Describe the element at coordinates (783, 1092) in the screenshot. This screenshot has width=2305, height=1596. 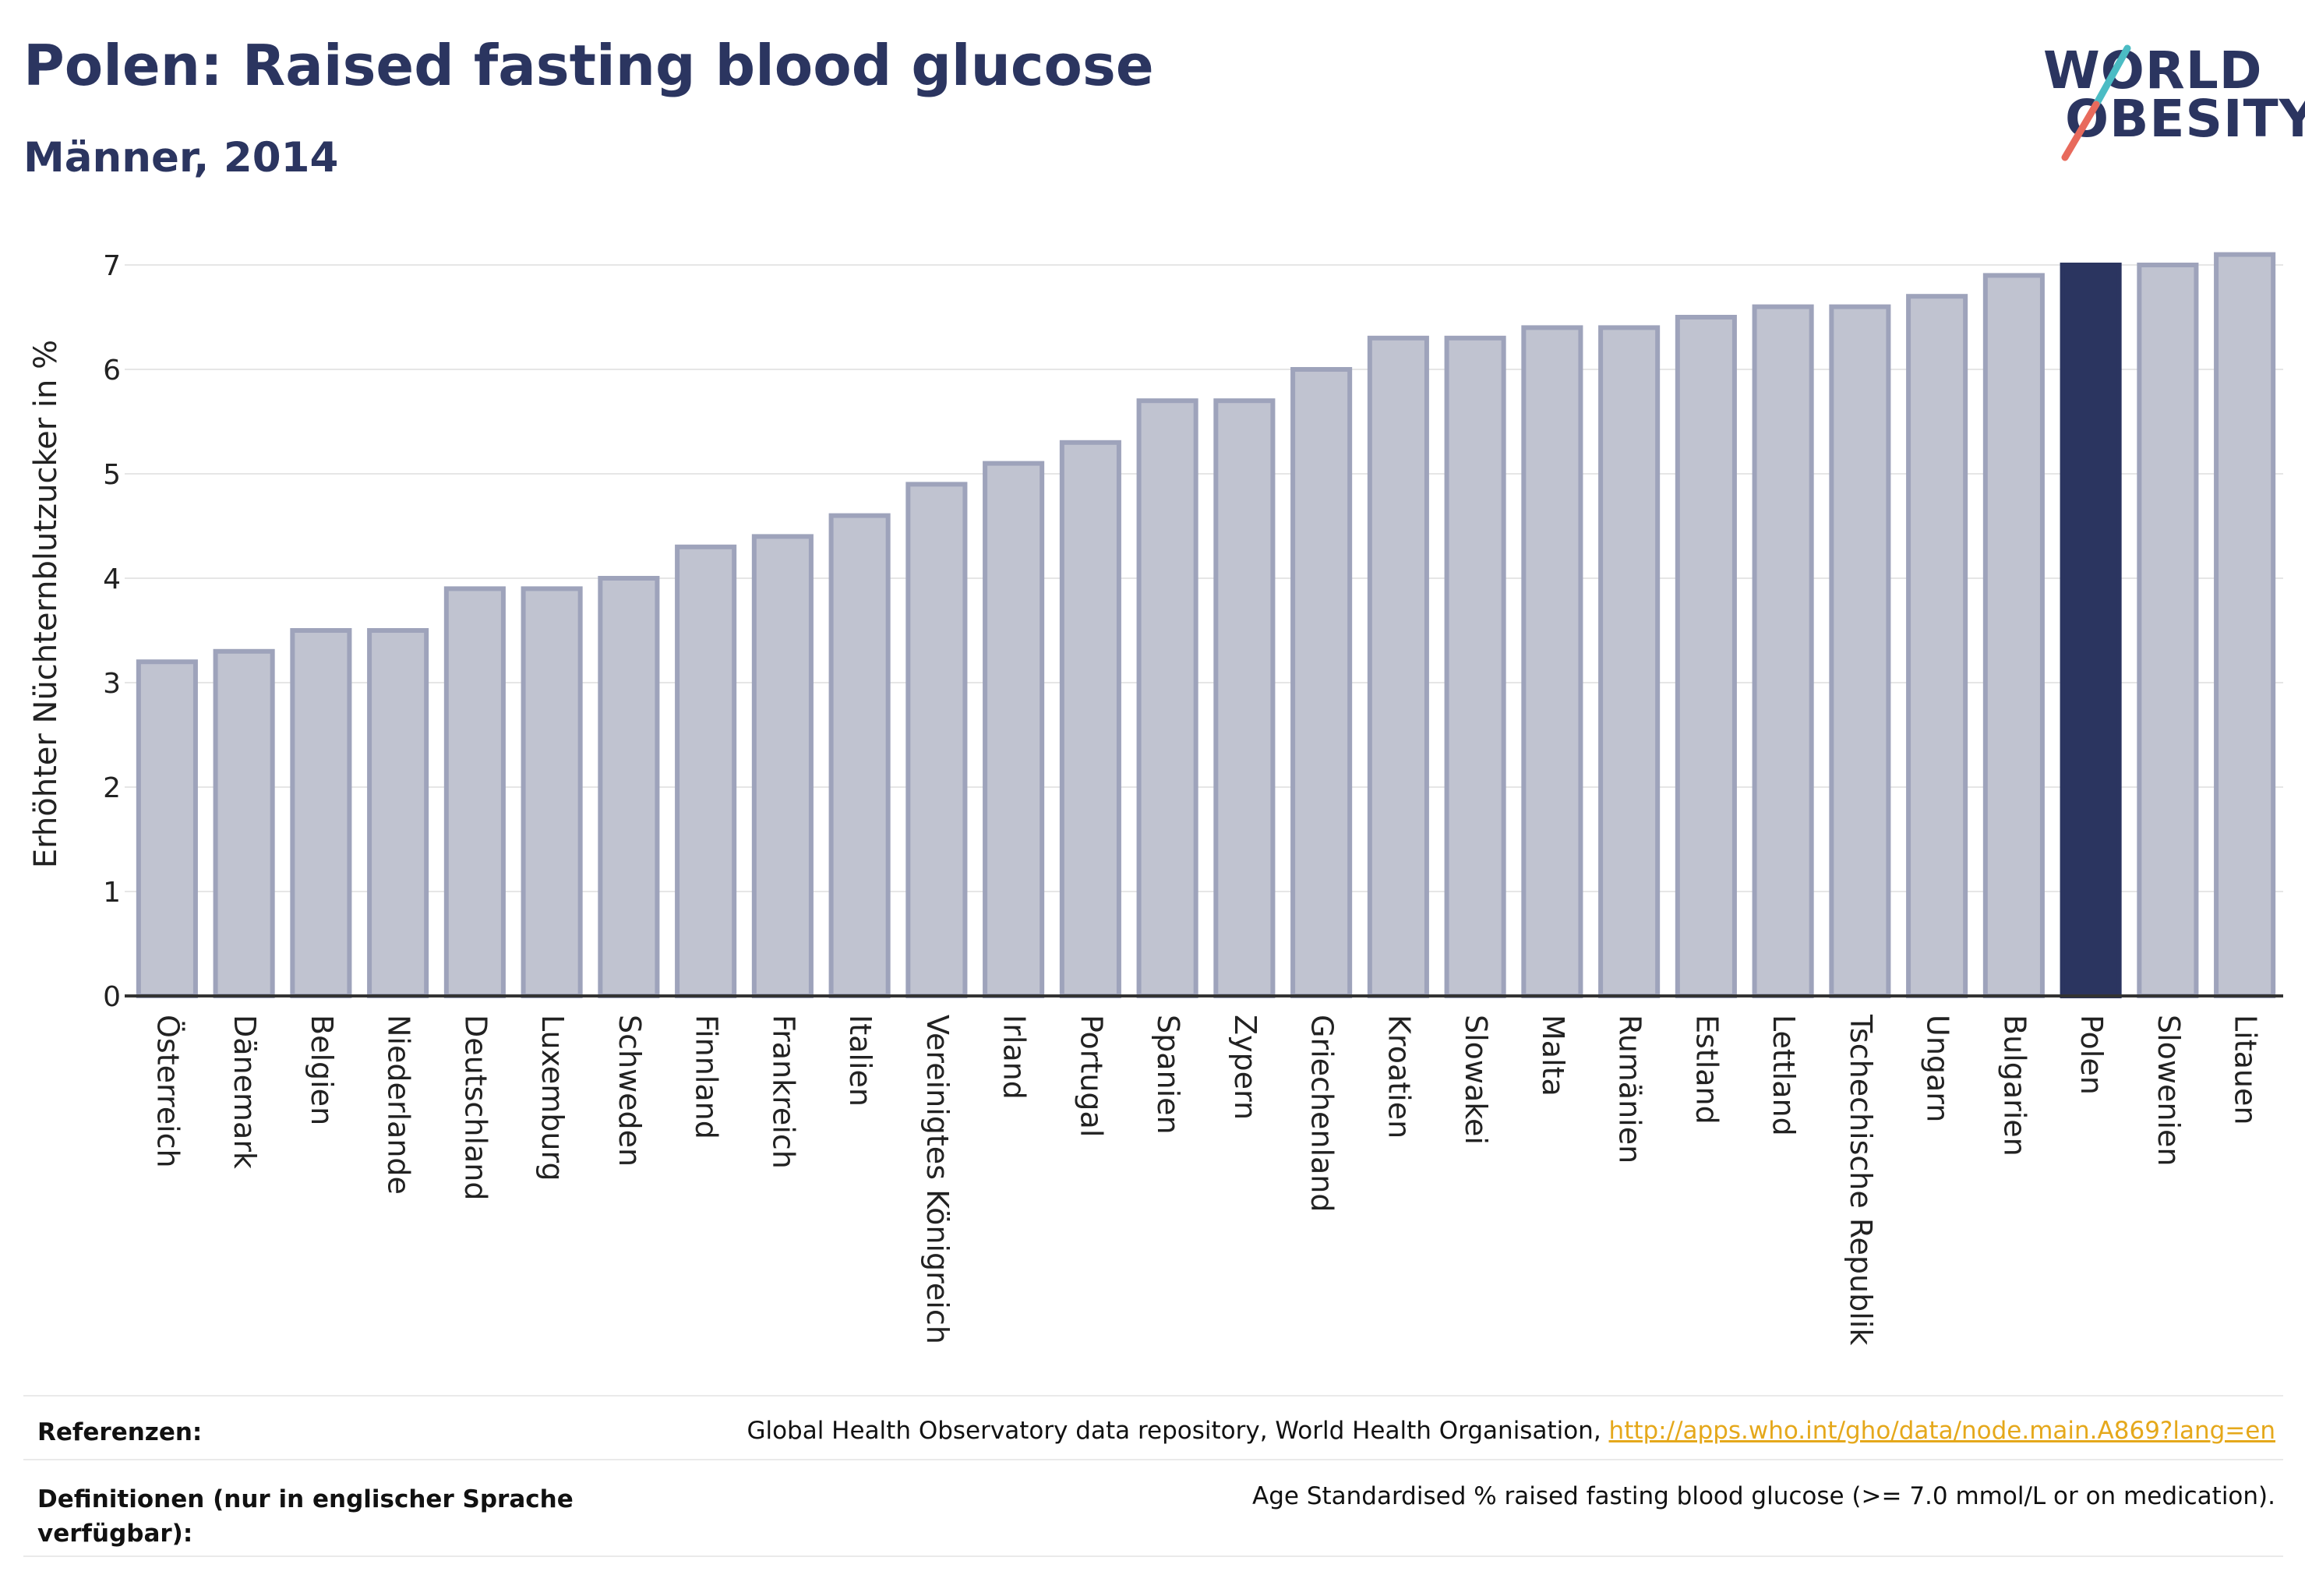
I see `x-tick-label: Frankreich` at that location.